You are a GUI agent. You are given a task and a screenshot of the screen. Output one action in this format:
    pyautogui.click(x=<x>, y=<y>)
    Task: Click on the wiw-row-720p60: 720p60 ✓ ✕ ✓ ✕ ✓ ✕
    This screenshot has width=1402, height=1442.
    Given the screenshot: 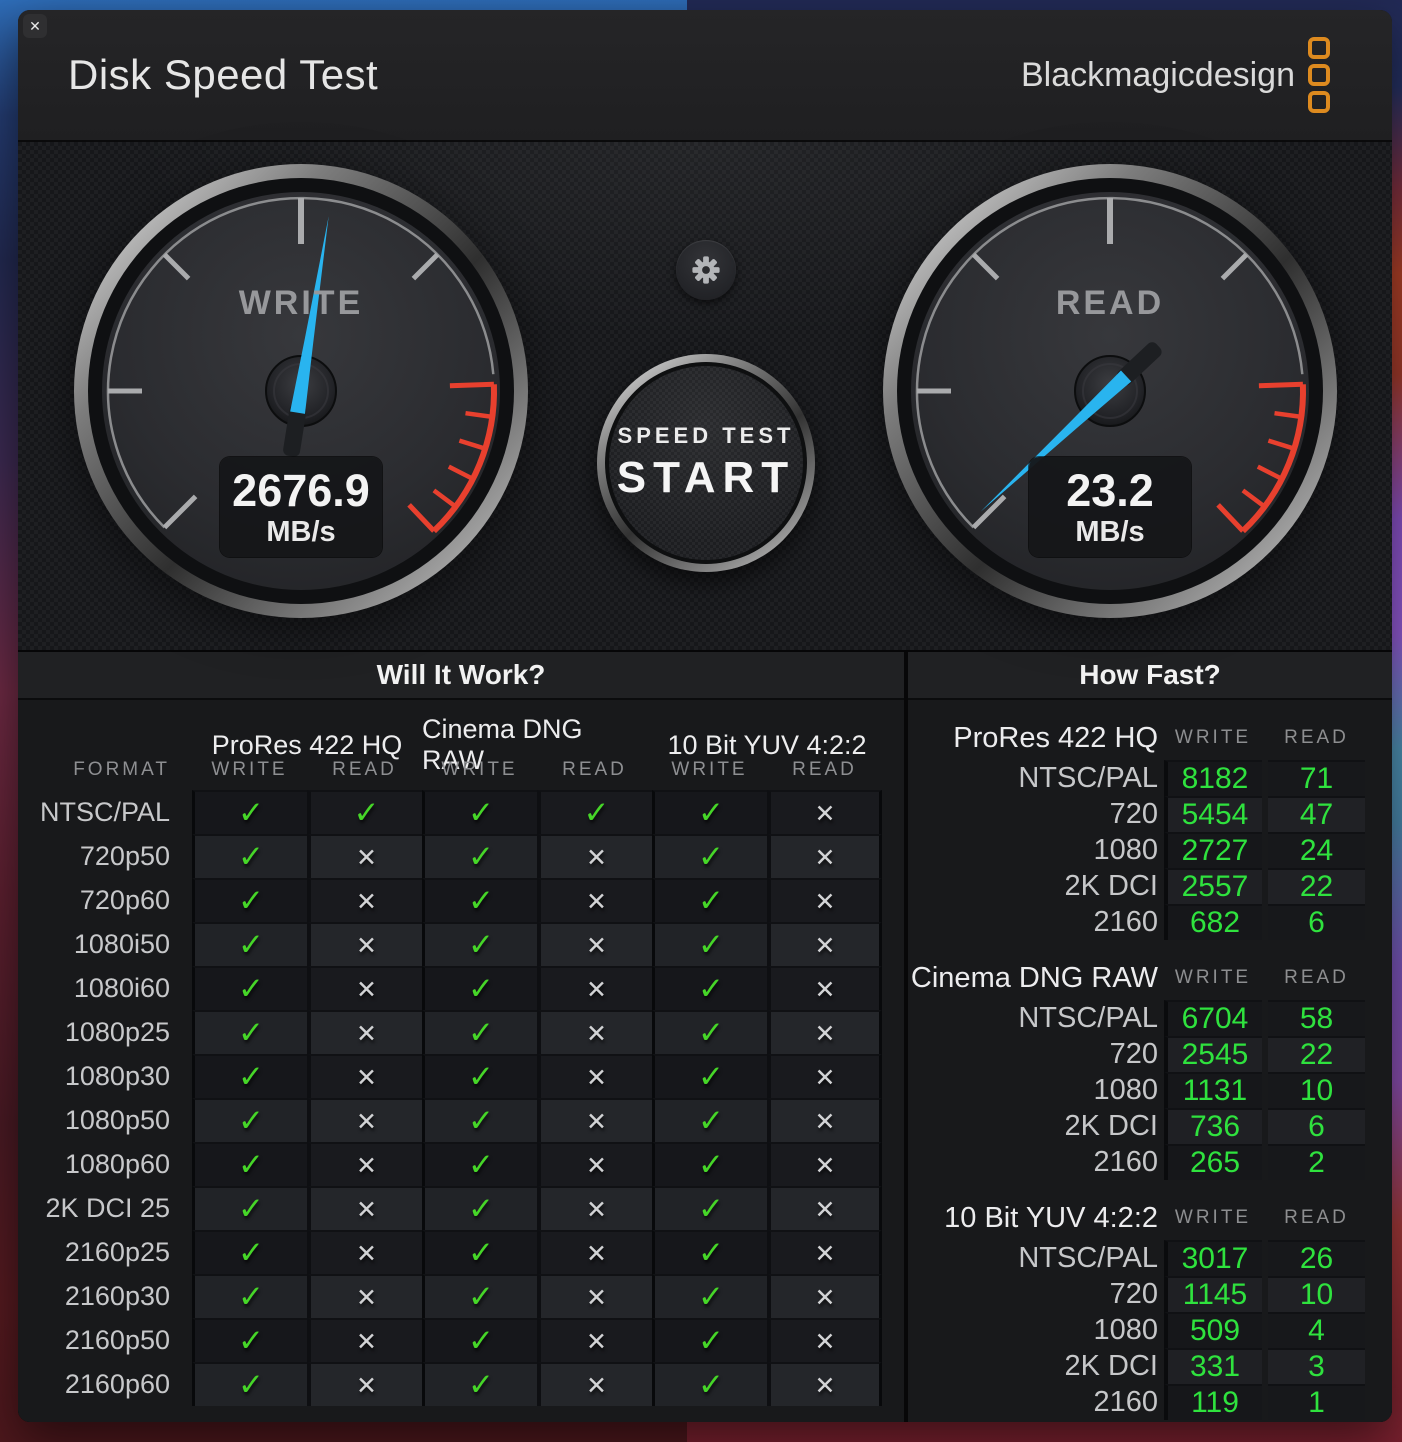 What is the action you would take?
    pyautogui.click(x=461, y=900)
    